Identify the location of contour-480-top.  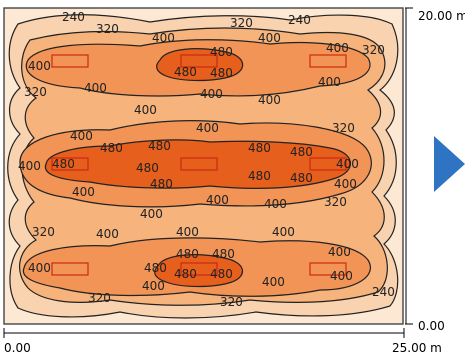
(200, 65).